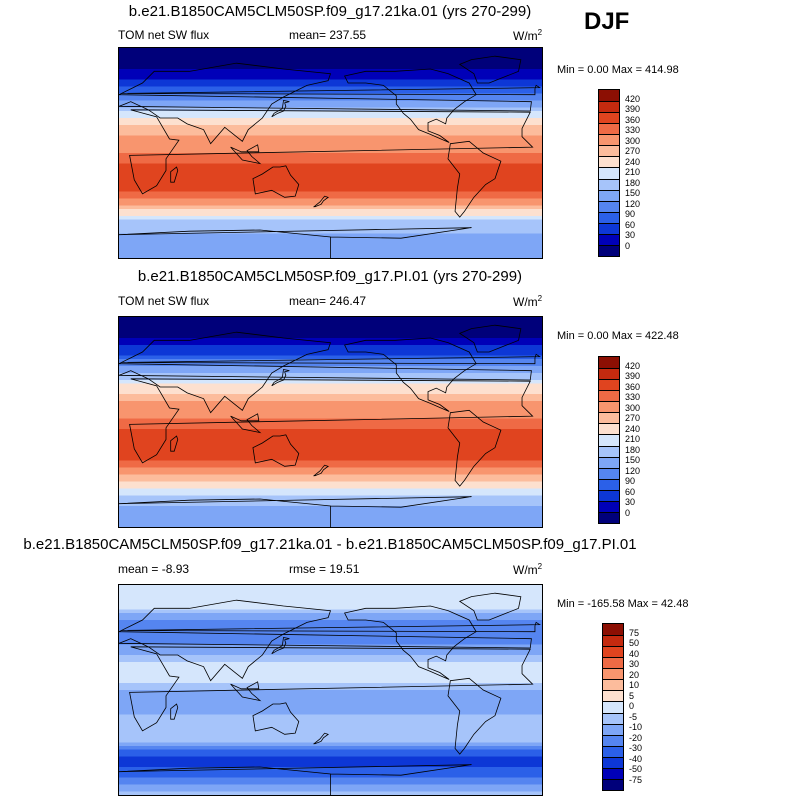 Image resolution: width=800 pixels, height=800 pixels. What do you see at coordinates (634, 653) in the screenshot?
I see `colorbar-tick-label: 40` at bounding box center [634, 653].